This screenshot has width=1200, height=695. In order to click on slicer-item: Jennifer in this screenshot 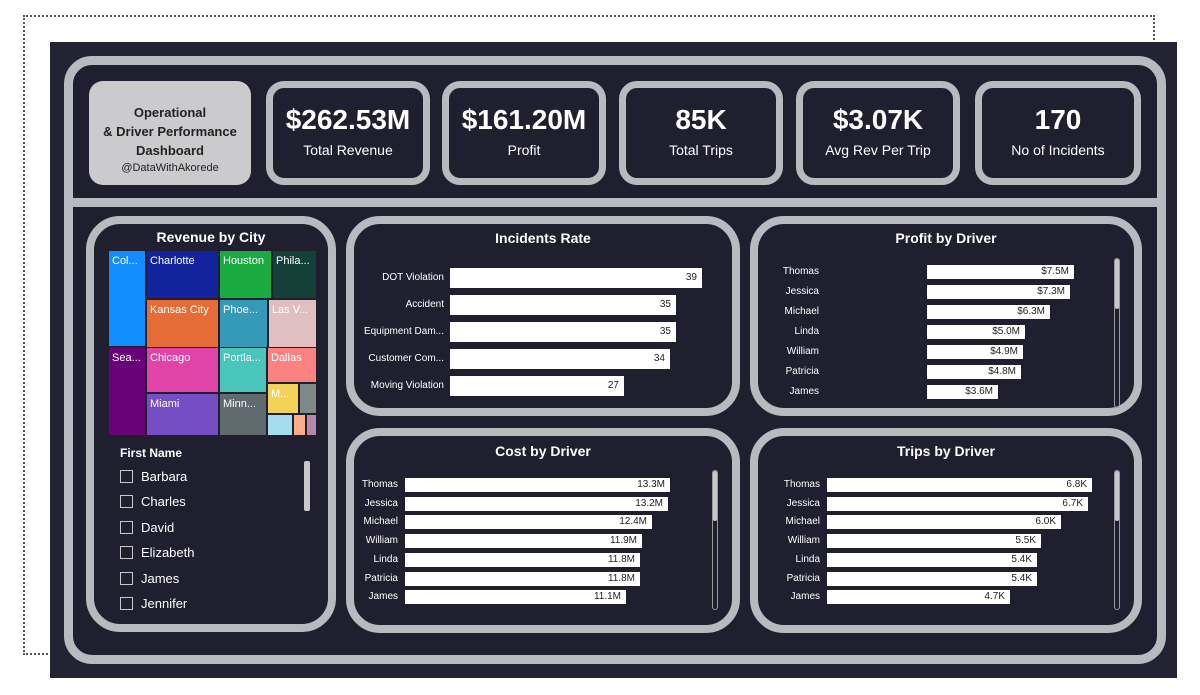, I will do `click(153, 603)`.